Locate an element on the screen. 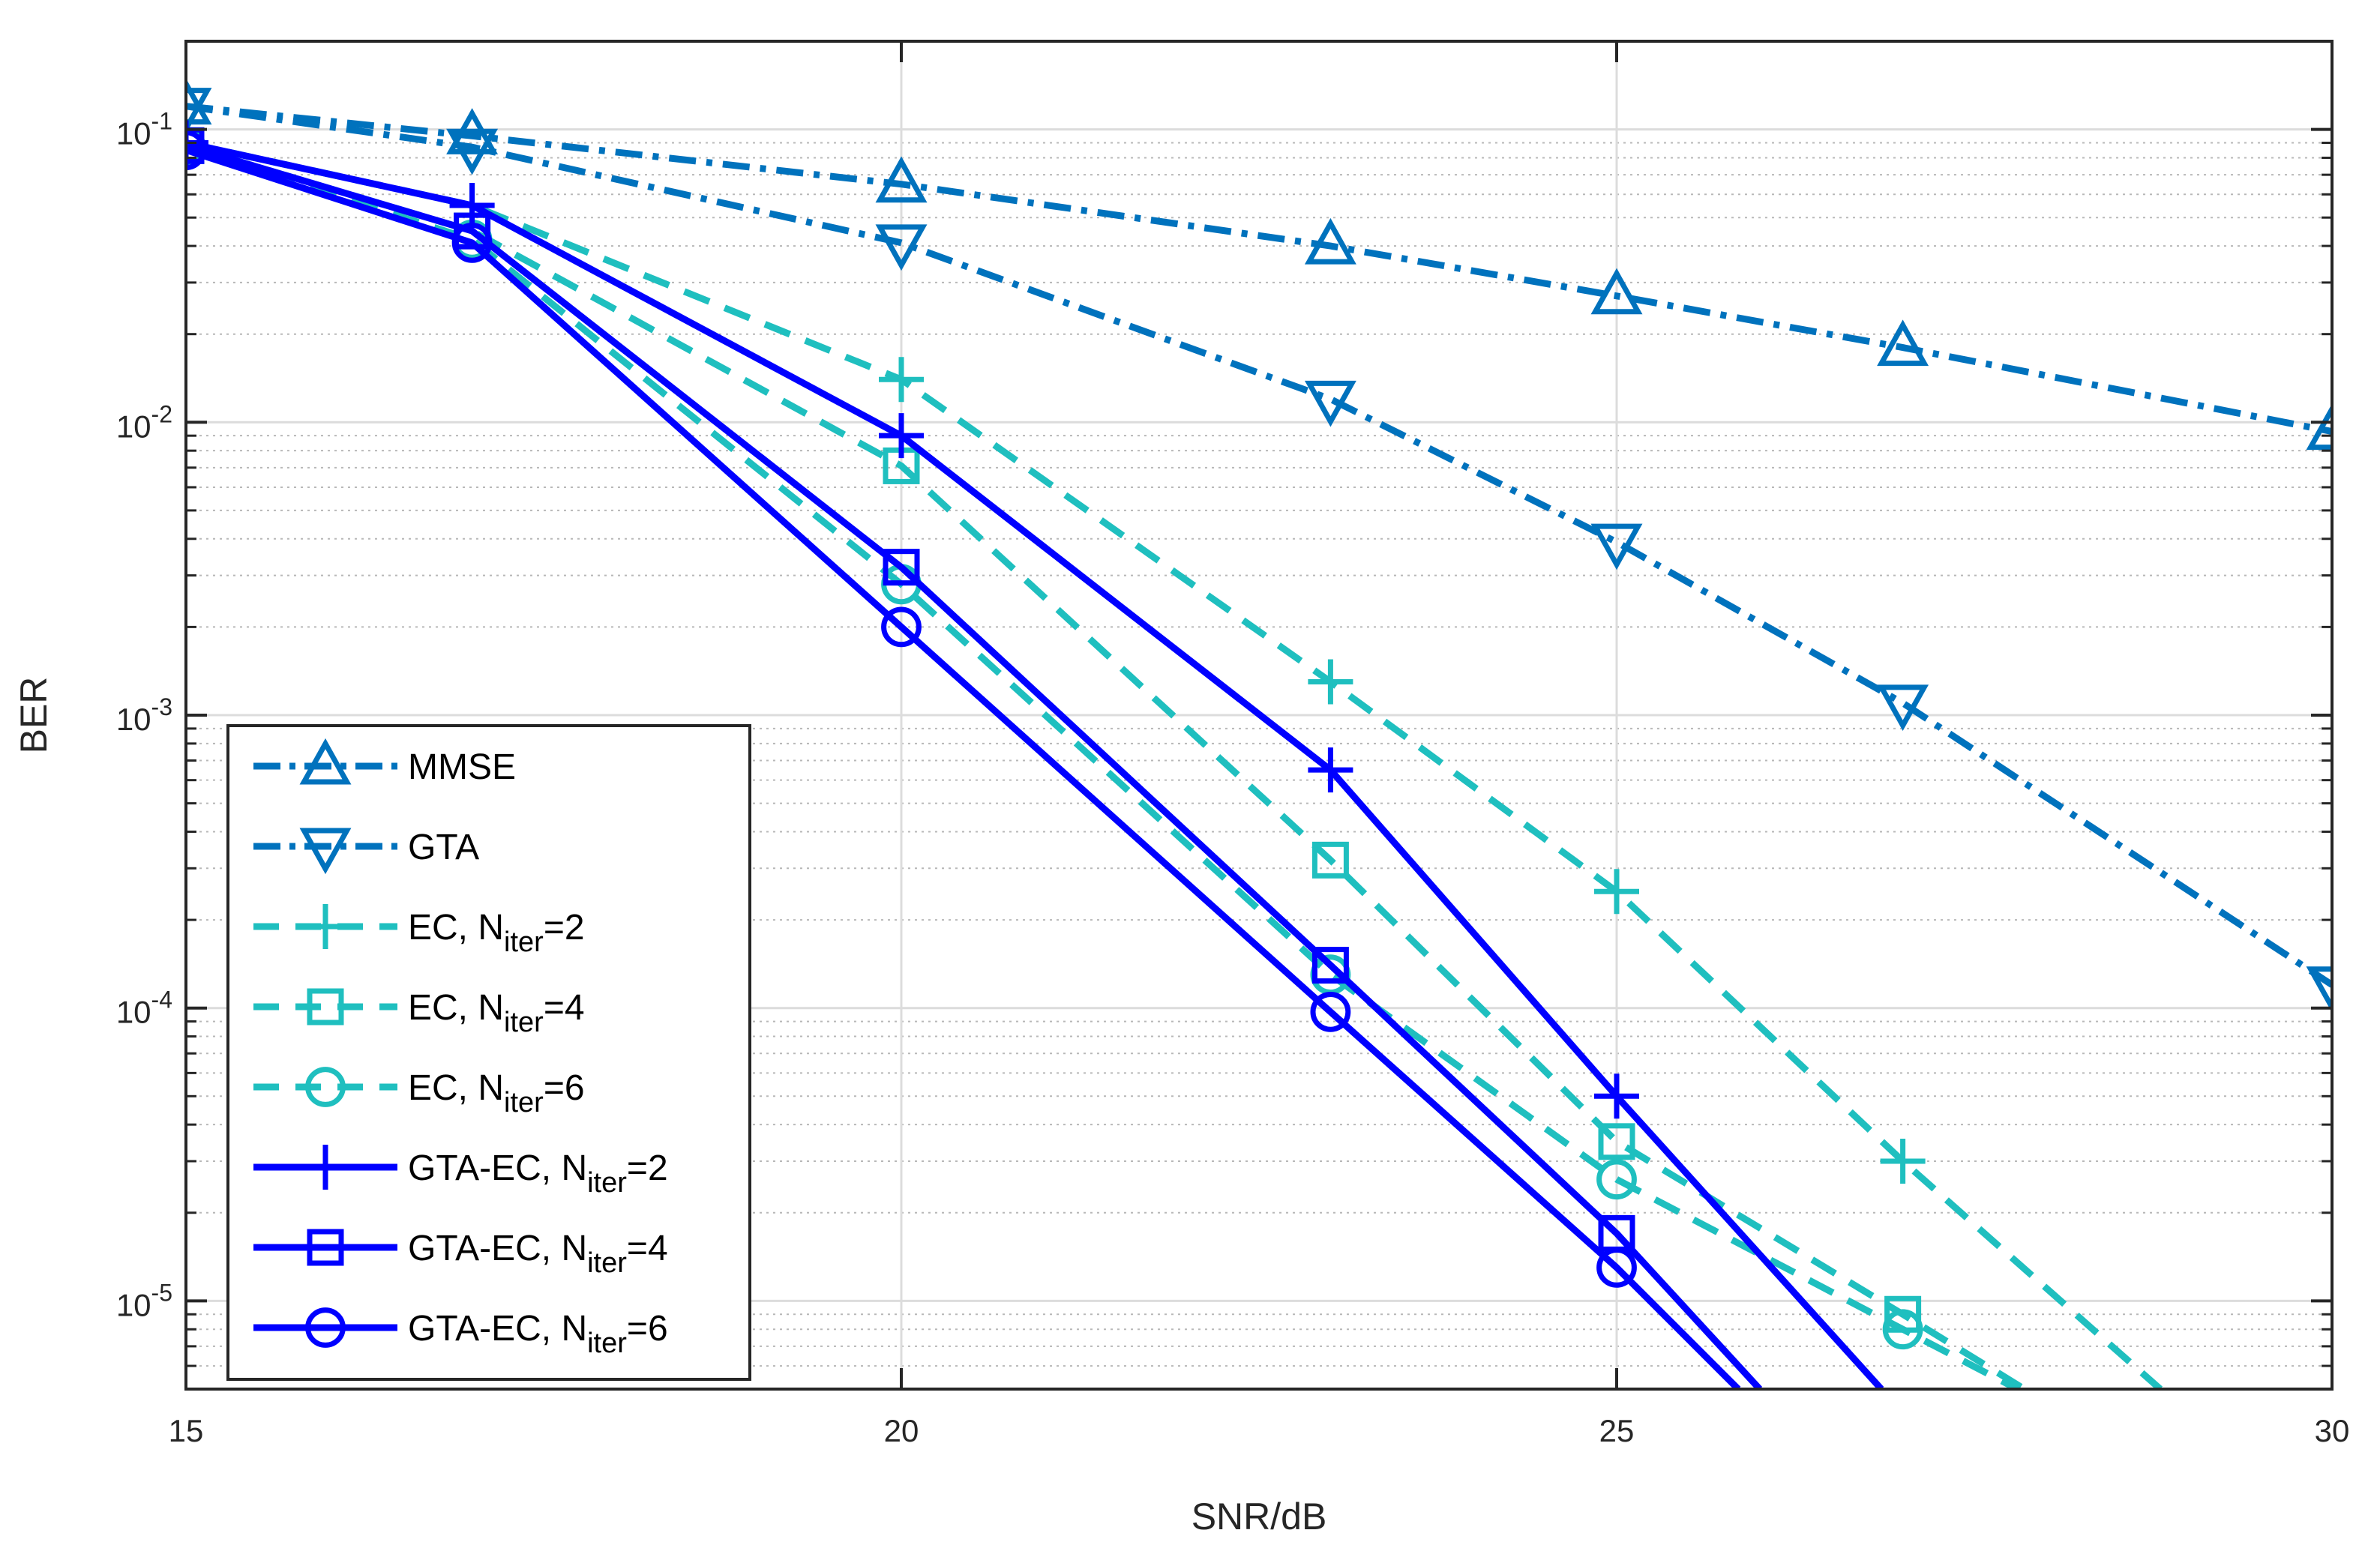 This screenshot has width=2380, height=1548. legend-item: EC, Niter=4 is located at coordinates (419, 1013).